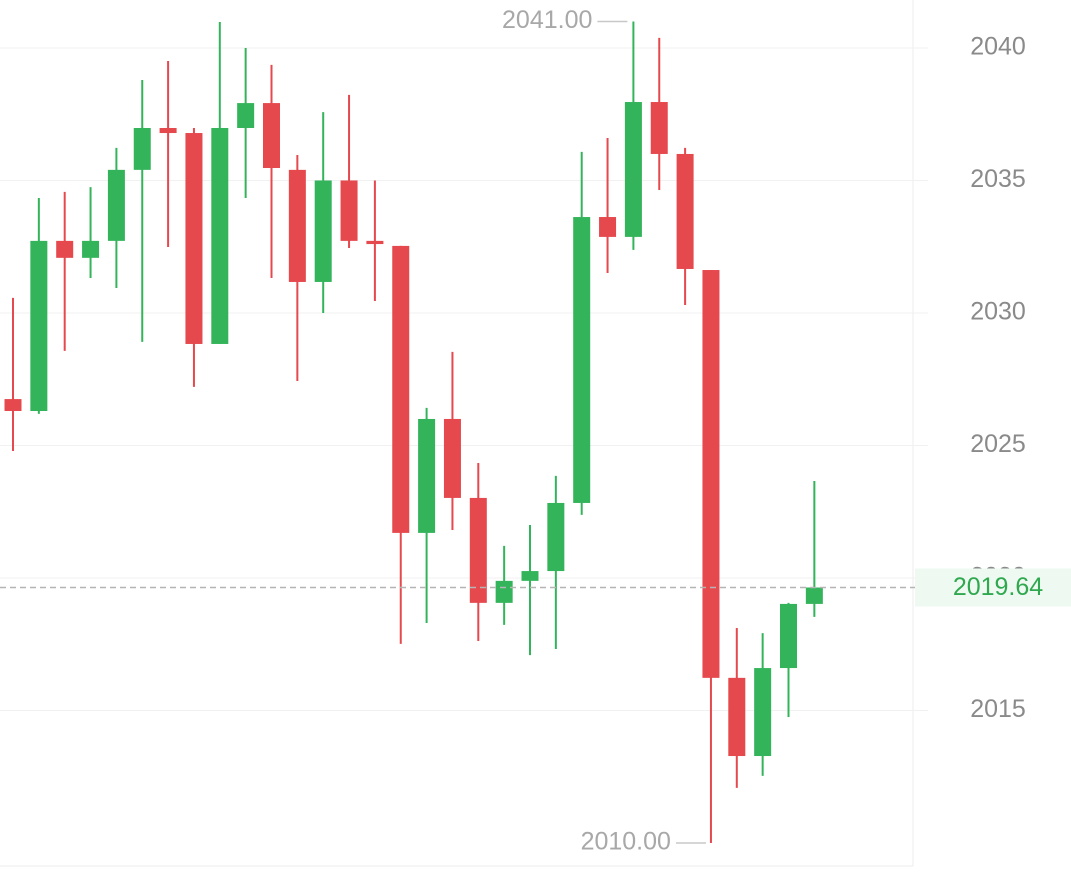  I want to click on y-tick-label: 2040, so click(998, 47).